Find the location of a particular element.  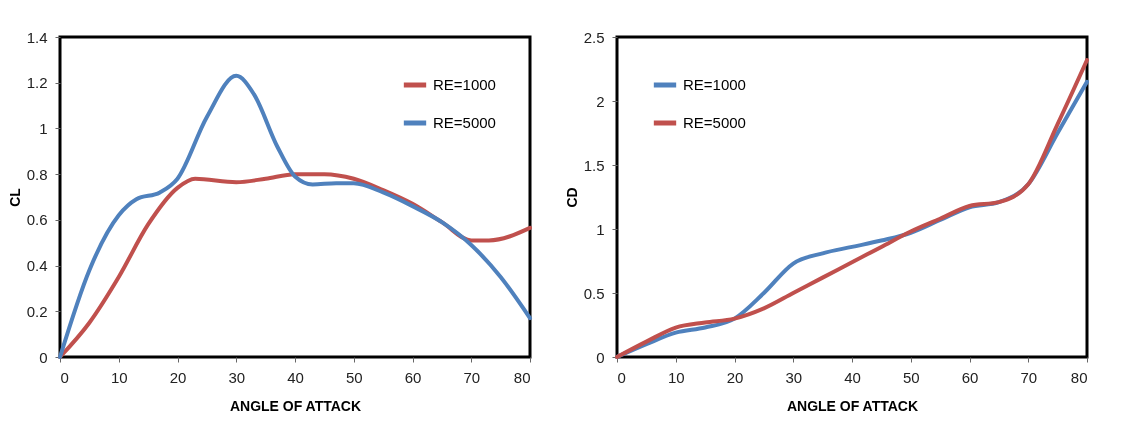

y-tick-label: 0.5 is located at coordinates (594, 293).